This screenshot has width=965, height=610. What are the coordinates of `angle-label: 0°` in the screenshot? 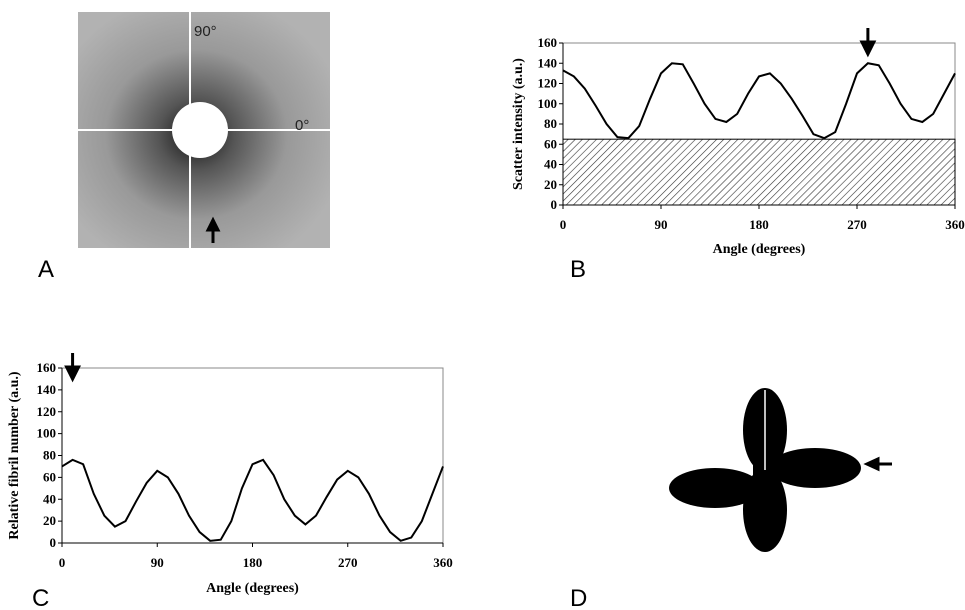 It's located at (302, 125).